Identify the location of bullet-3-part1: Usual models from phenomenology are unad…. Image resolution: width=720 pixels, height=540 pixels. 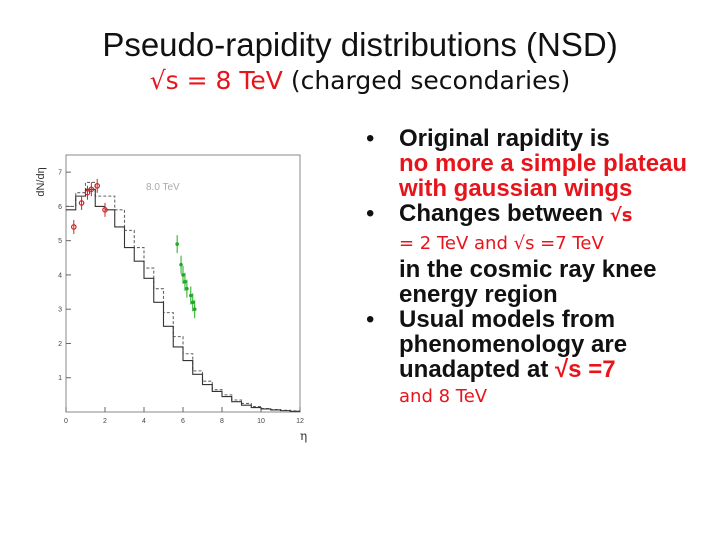
(513, 344).